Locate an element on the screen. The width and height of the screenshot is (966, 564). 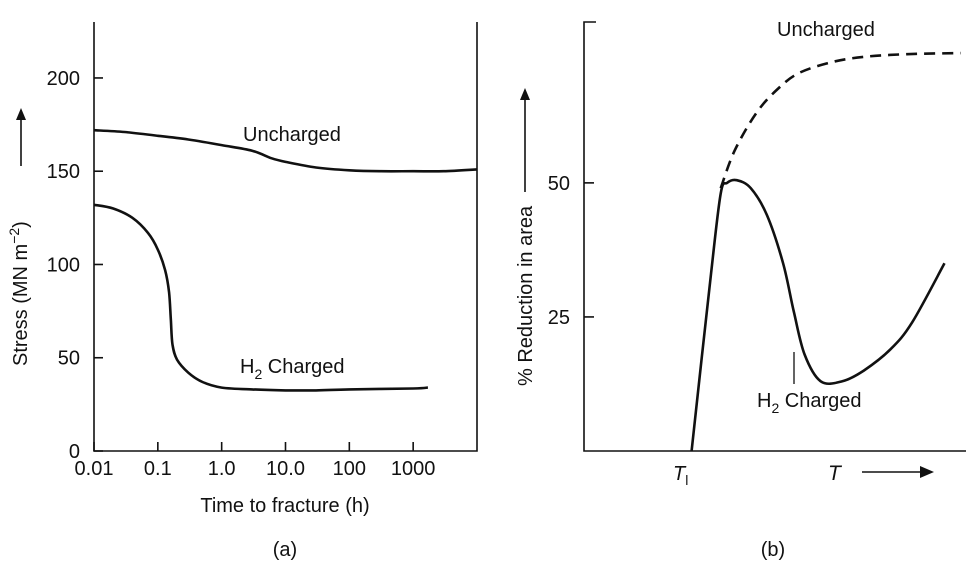
panel-b-y-tick-label: 25 is located at coordinates (559, 318).